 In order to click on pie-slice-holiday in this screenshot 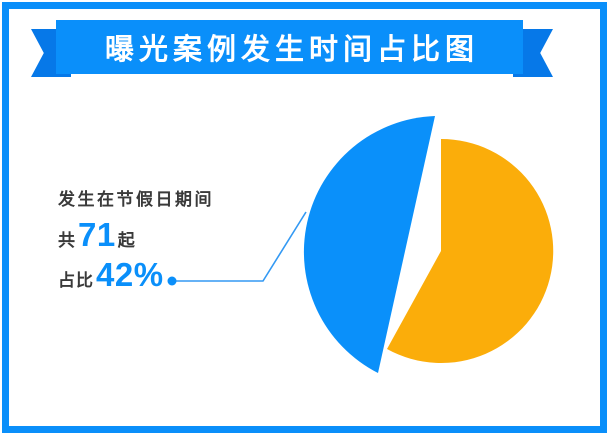, I will do `click(369, 244)`.